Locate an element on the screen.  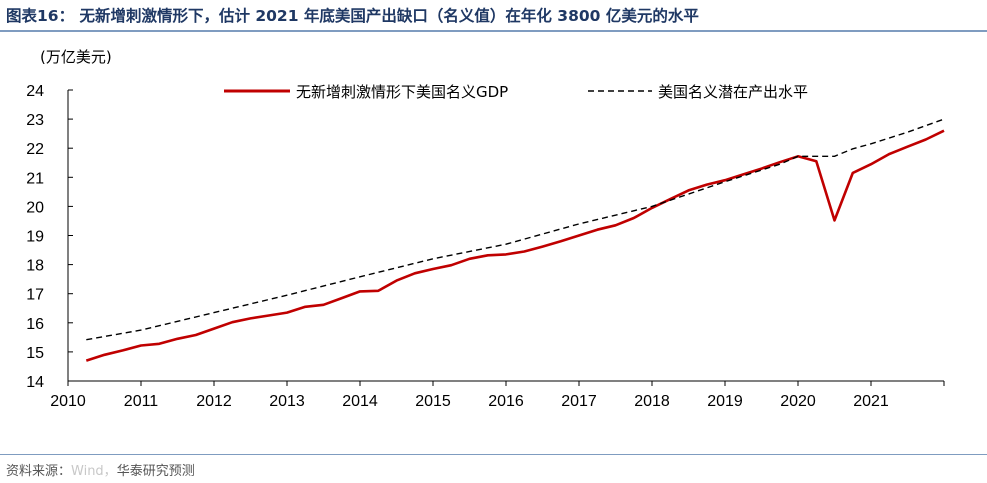
x-tick-label: 2015 is located at coordinates (433, 401).